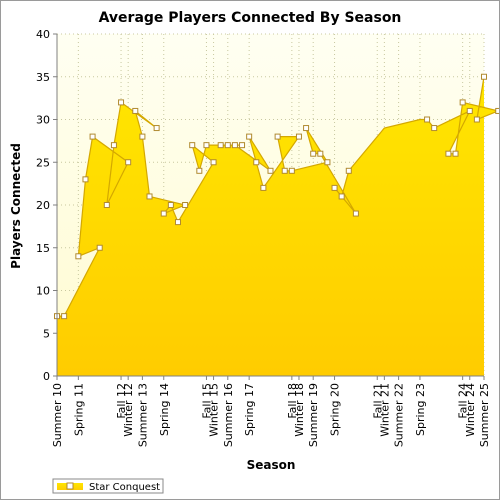  I want to click on x-tick-label: Spring 14, so click(164, 409).